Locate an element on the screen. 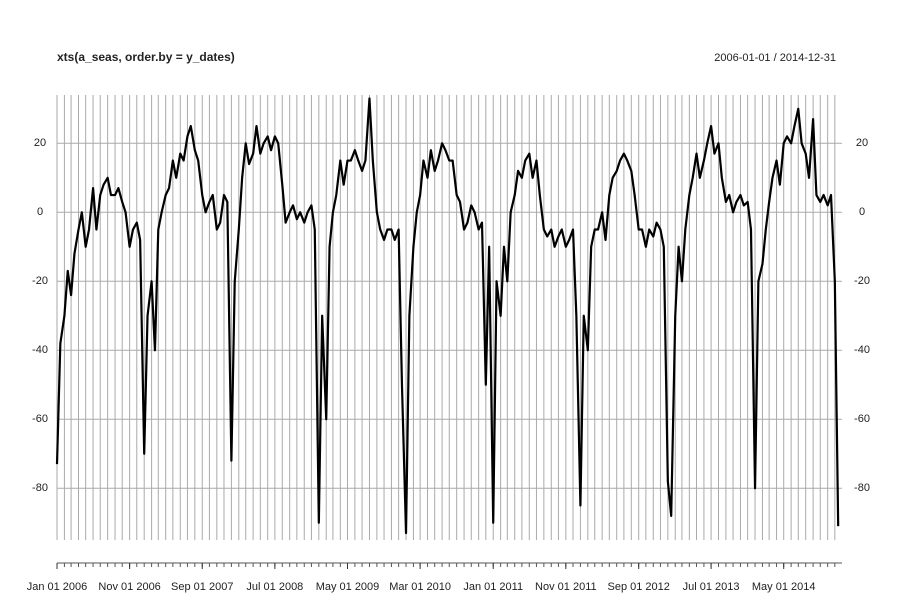 This screenshot has width=900, height=600. x-tick-label: Jan 01 2006 is located at coordinates (57, 587).